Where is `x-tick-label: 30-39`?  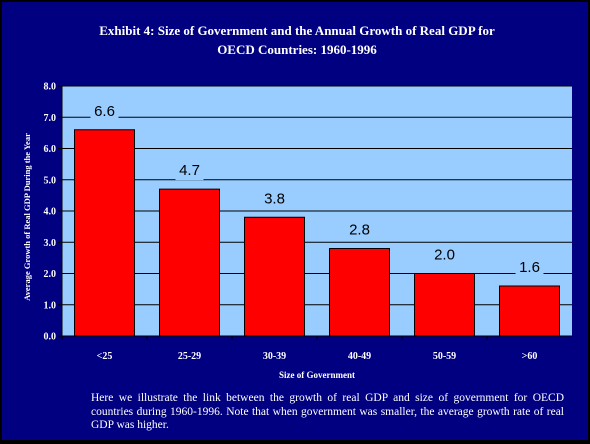 x-tick-label: 30-39 is located at coordinates (274, 356).